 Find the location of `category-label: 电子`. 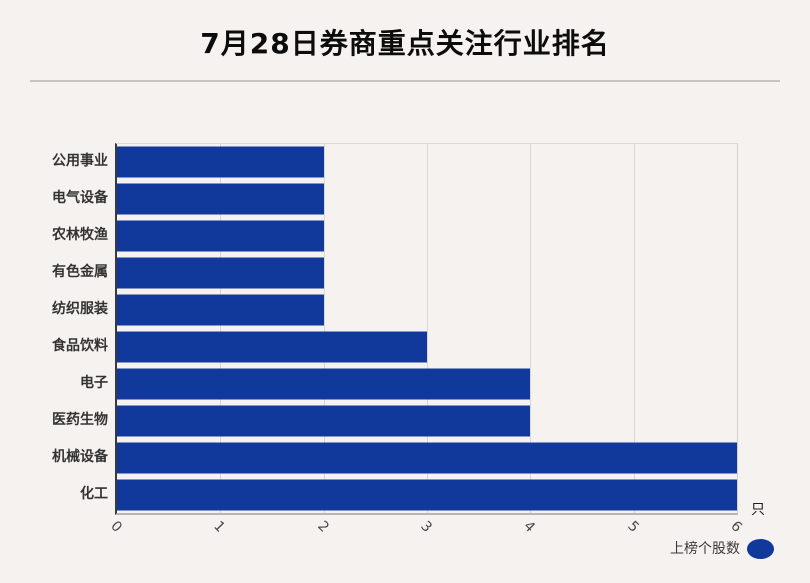

category-label: 电子 is located at coordinates (94, 382).